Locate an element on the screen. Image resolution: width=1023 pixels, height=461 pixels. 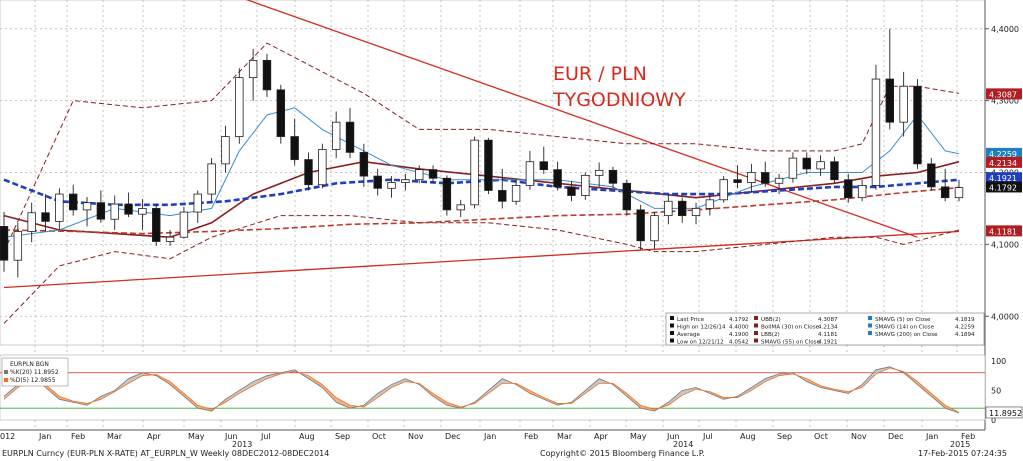
price-label: 4.2134 is located at coordinates (1004, 162).